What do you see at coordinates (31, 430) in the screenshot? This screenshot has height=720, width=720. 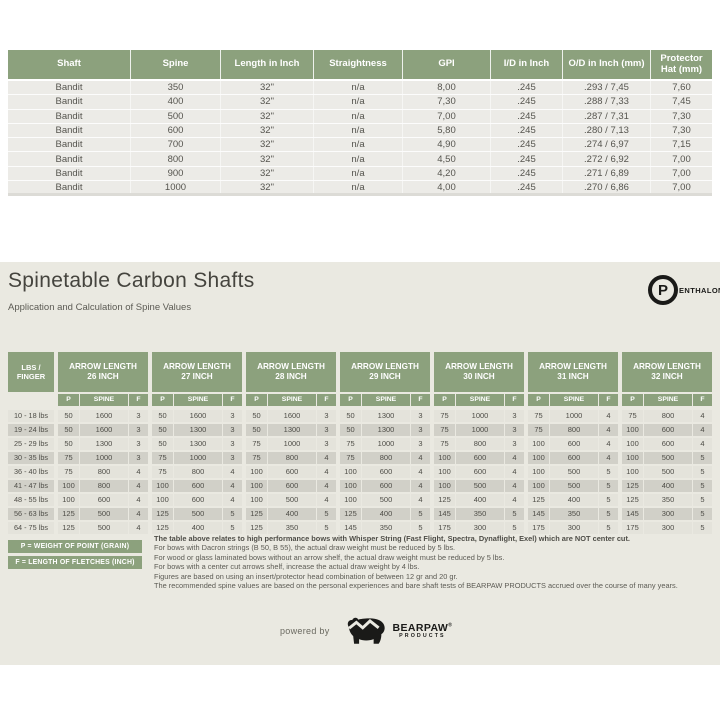 I see `lbs-range-cell: 19 - 24 lbs` at bounding box center [31, 430].